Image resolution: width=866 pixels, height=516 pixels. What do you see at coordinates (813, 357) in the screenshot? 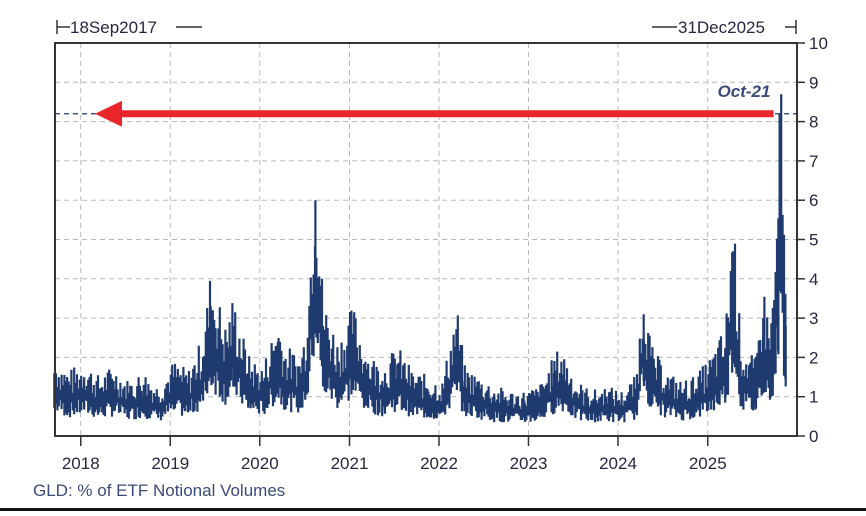
I see `y-tick-label: 2` at bounding box center [813, 357].